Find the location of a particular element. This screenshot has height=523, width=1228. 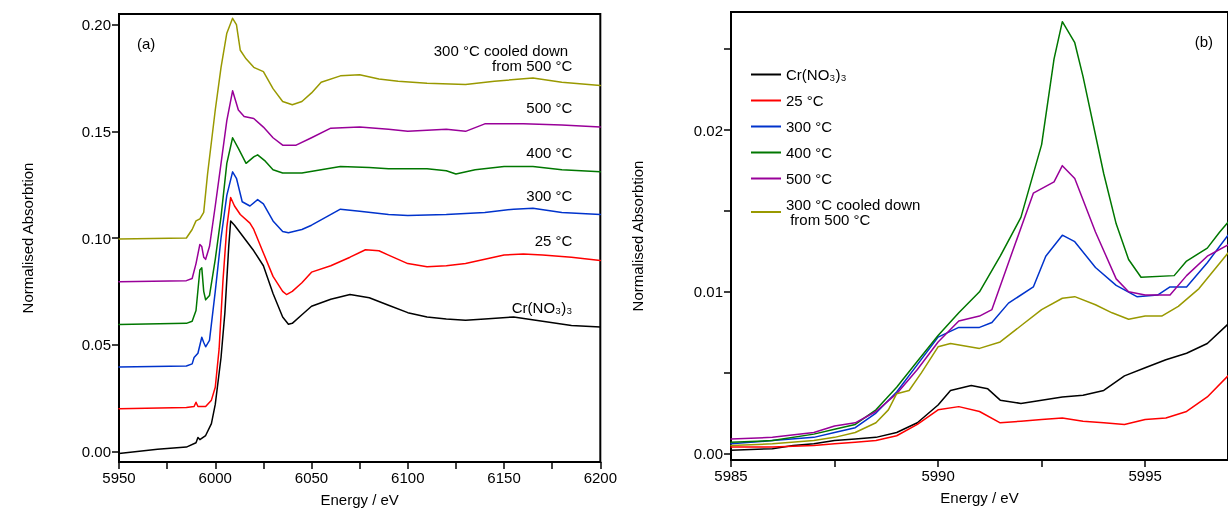

annotation: (b) is located at coordinates (1204, 41).